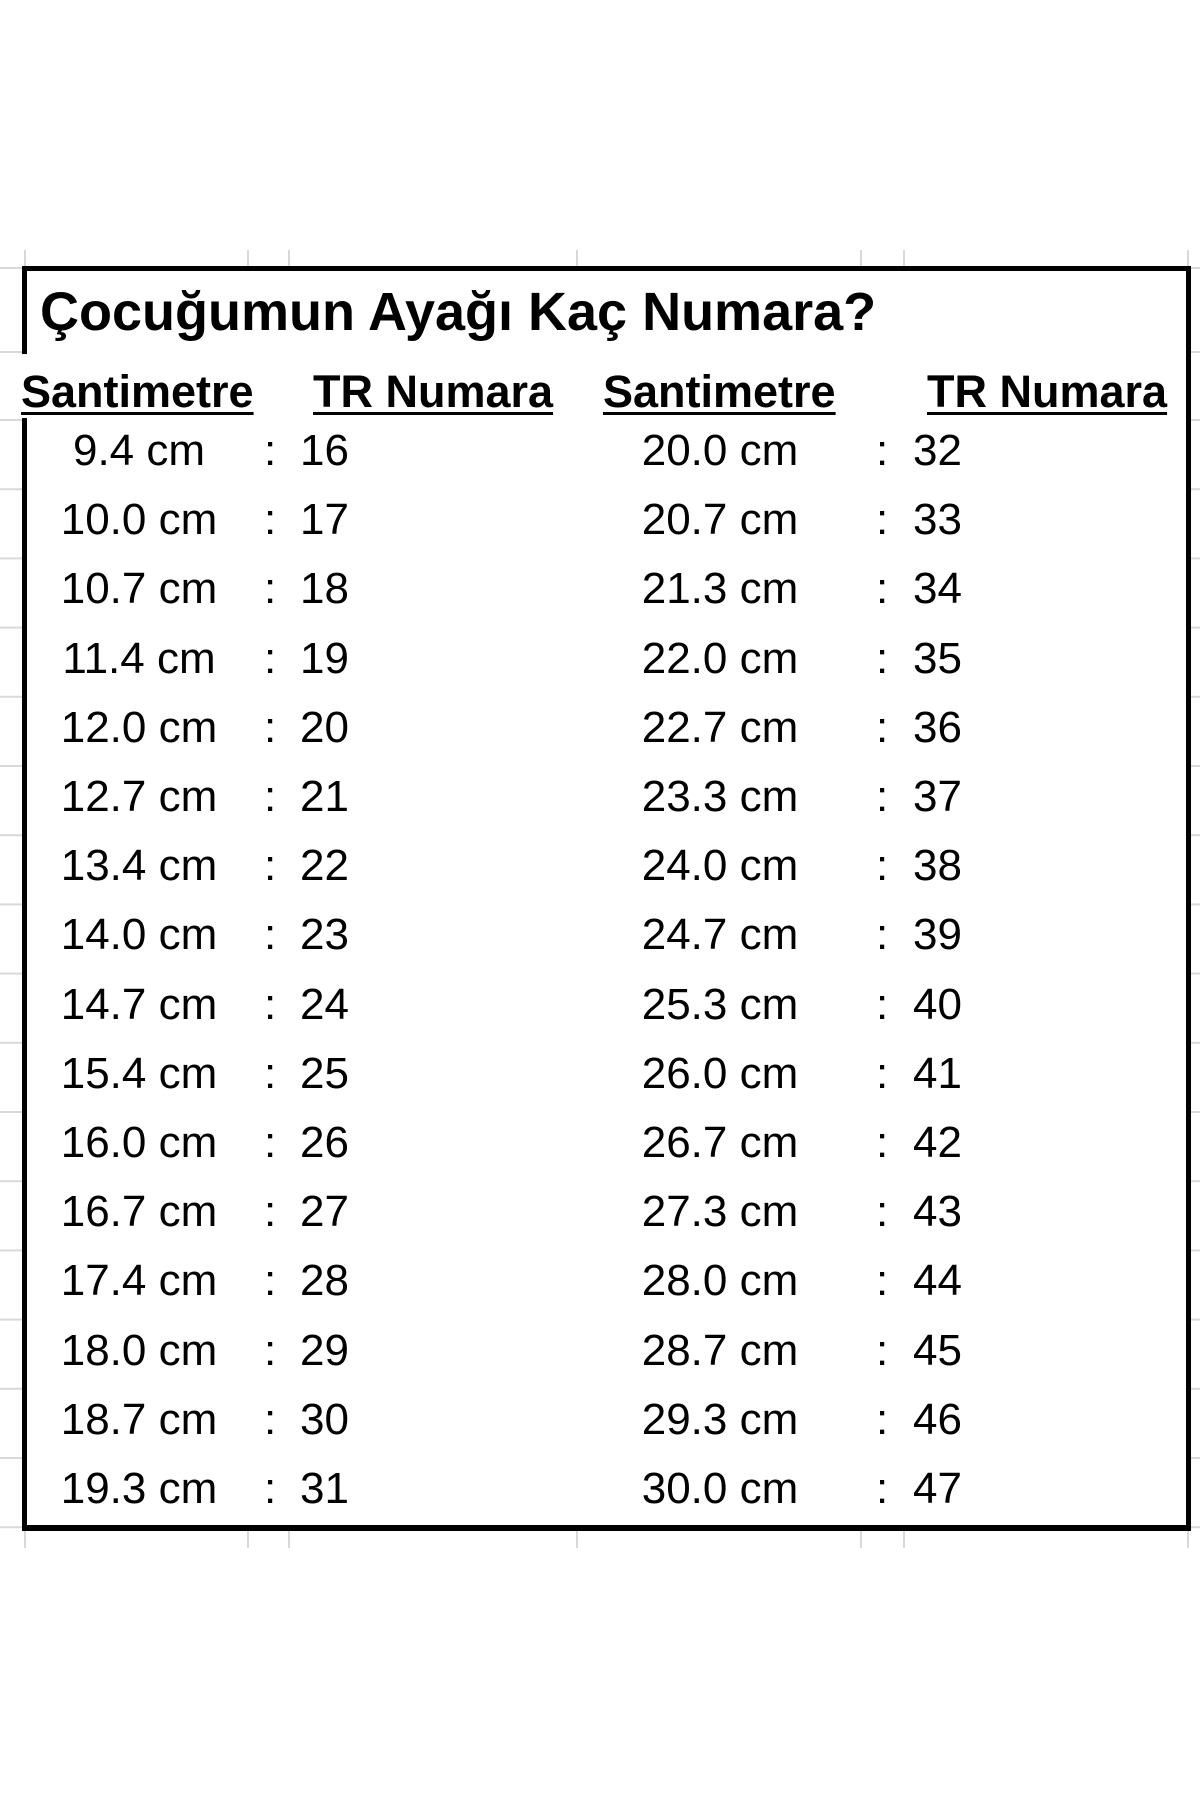 Image resolution: width=1200 pixels, height=1800 pixels. I want to click on cm-value: 24.7 cm, so click(720, 935).